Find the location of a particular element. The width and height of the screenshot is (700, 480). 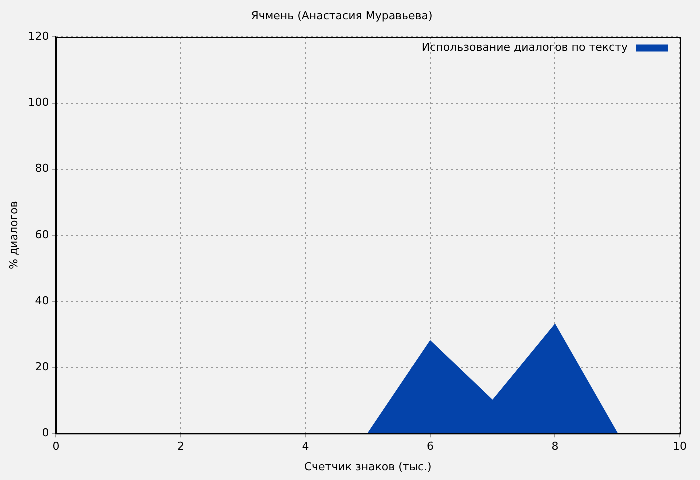

y-tick-label: 40 is located at coordinates (42, 301).